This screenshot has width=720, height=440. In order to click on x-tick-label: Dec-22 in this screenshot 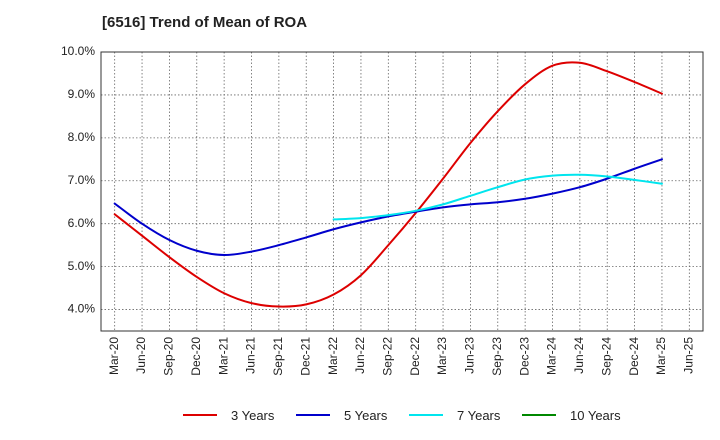, I will do `click(415, 356)`.